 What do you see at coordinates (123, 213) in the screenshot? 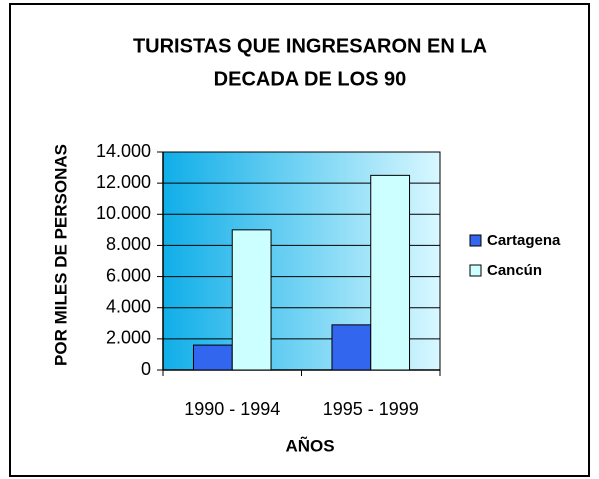
I see `y-tick-label: 10.000` at bounding box center [123, 213].